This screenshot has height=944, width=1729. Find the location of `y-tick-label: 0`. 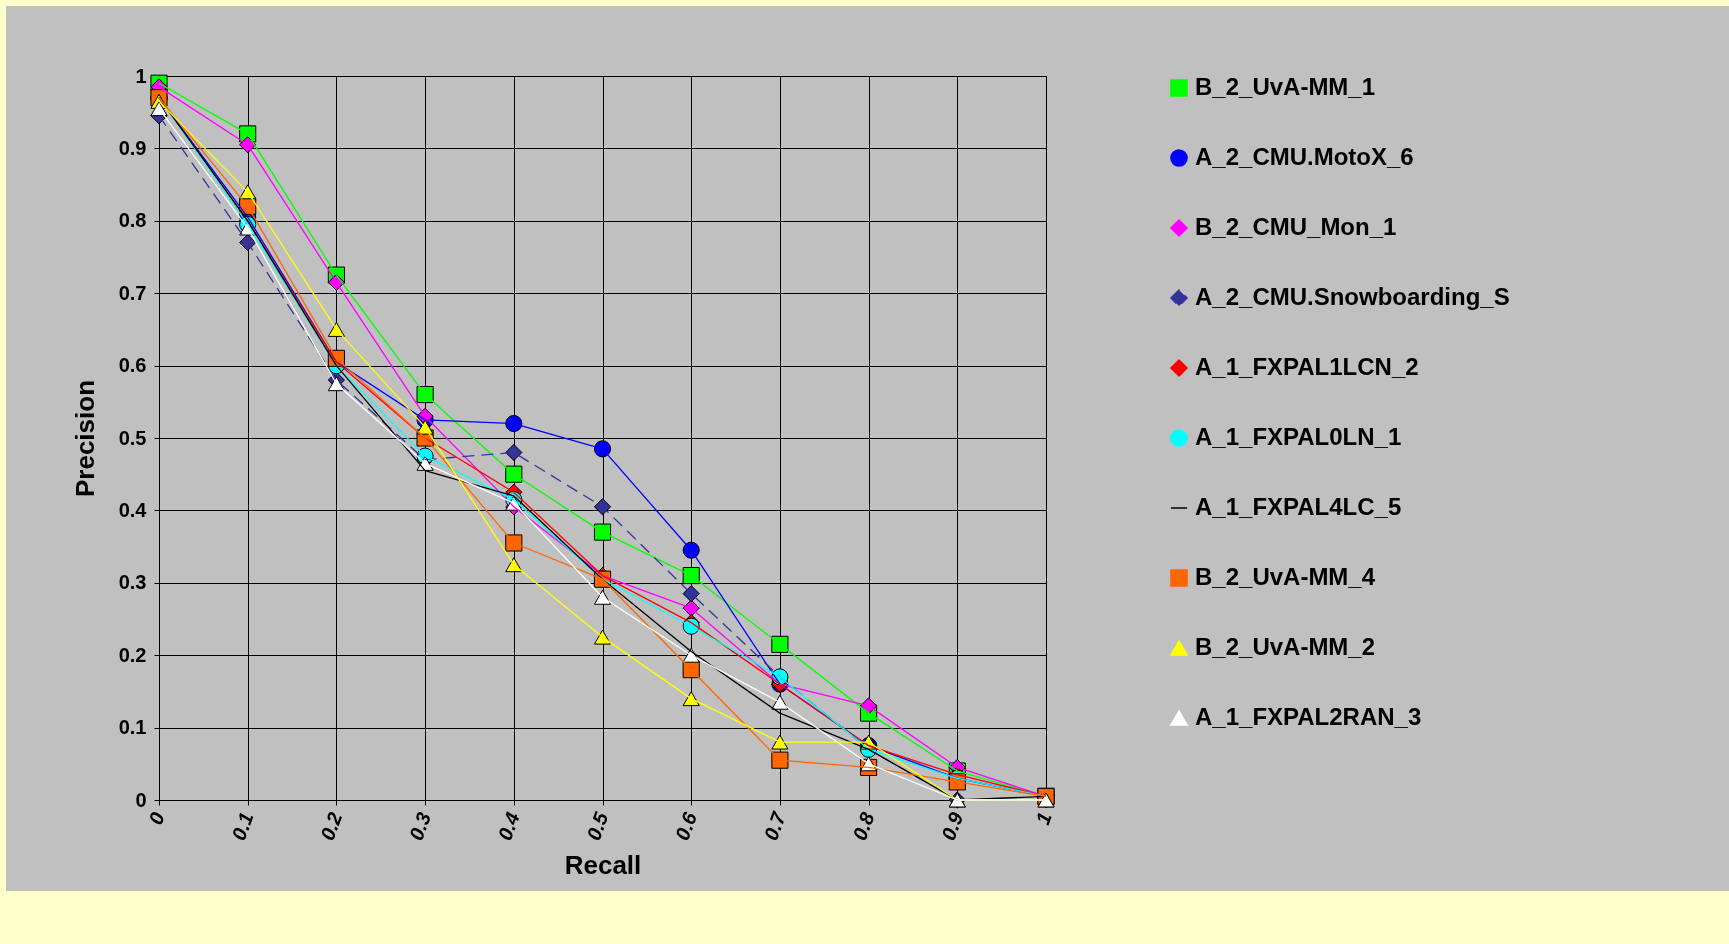

y-tick-label: 0 is located at coordinates (141, 799).